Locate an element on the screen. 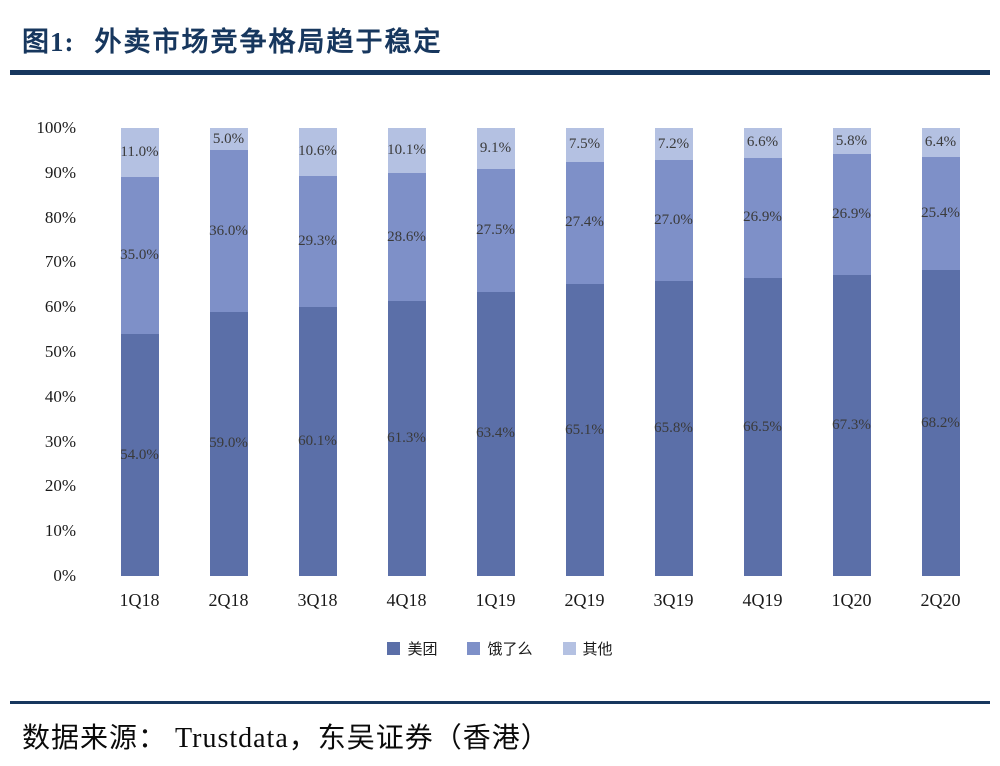 The width and height of the screenshot is (1000, 766). bar-value-label: 28.6% is located at coordinates (406, 236).